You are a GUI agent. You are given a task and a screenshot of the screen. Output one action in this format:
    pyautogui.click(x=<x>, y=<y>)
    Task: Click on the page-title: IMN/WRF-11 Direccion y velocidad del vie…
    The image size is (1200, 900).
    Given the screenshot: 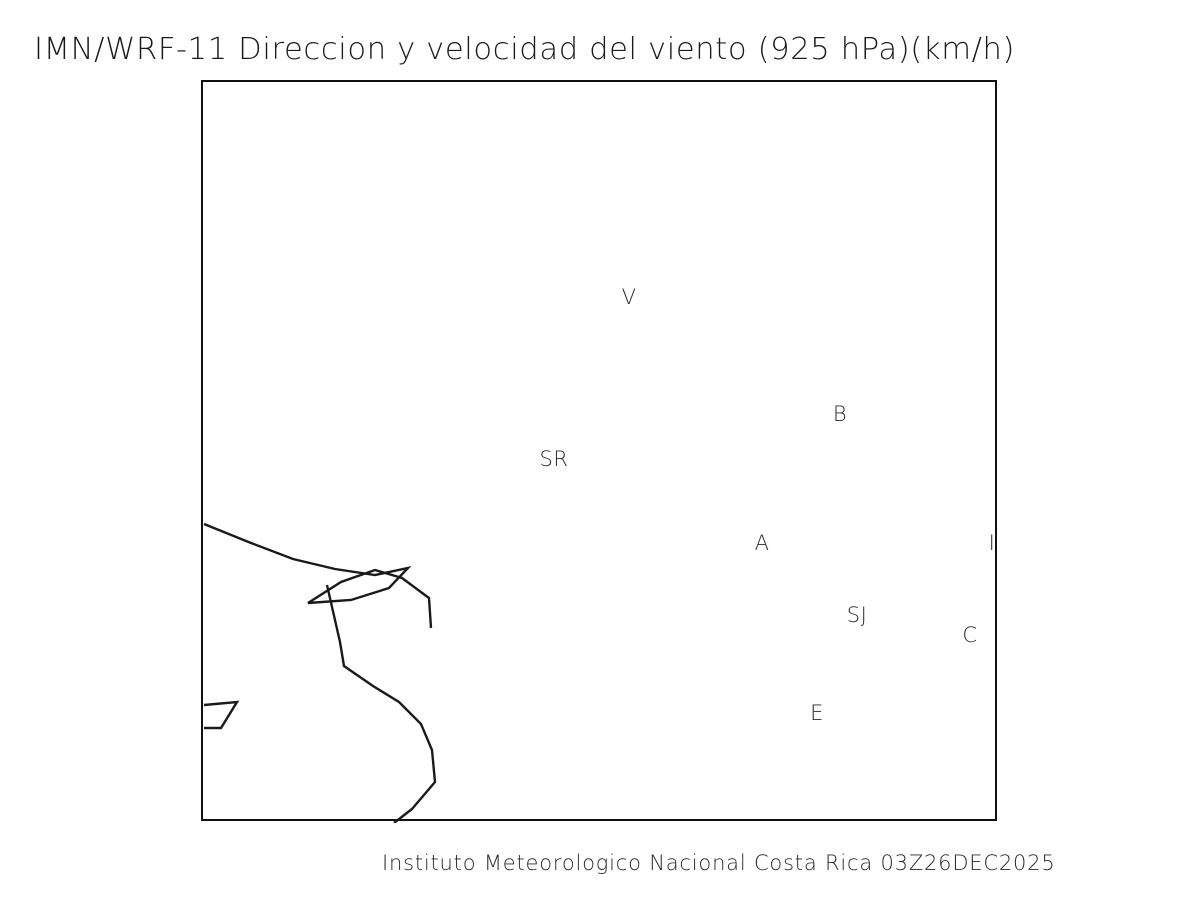 What is the action you would take?
    pyautogui.click(x=525, y=49)
    